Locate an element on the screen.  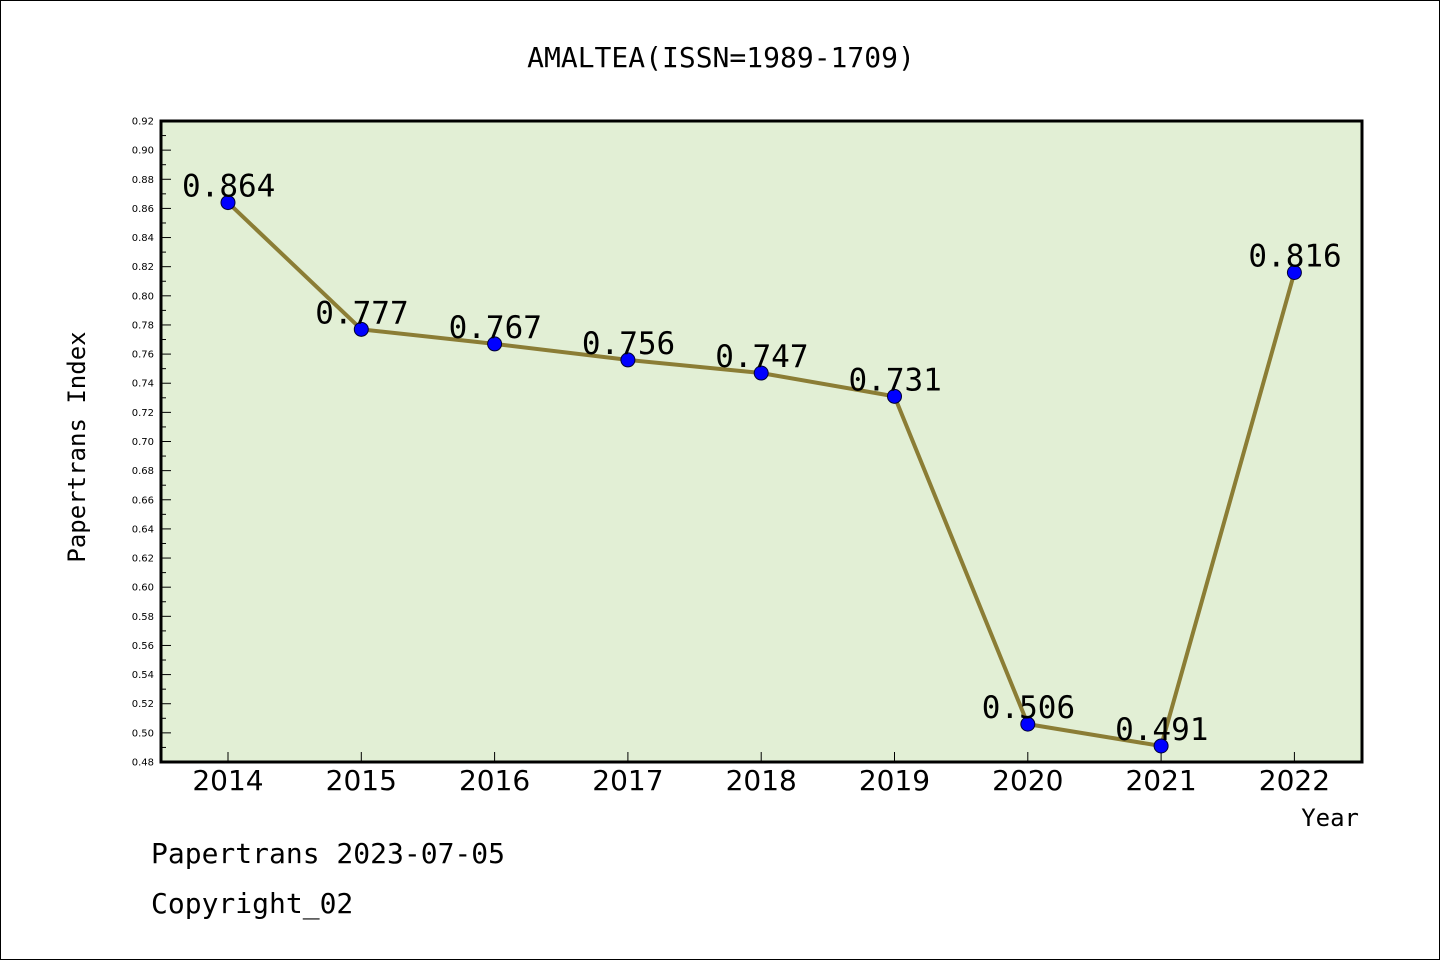
data-label: 0.731 is located at coordinates (895, 380).